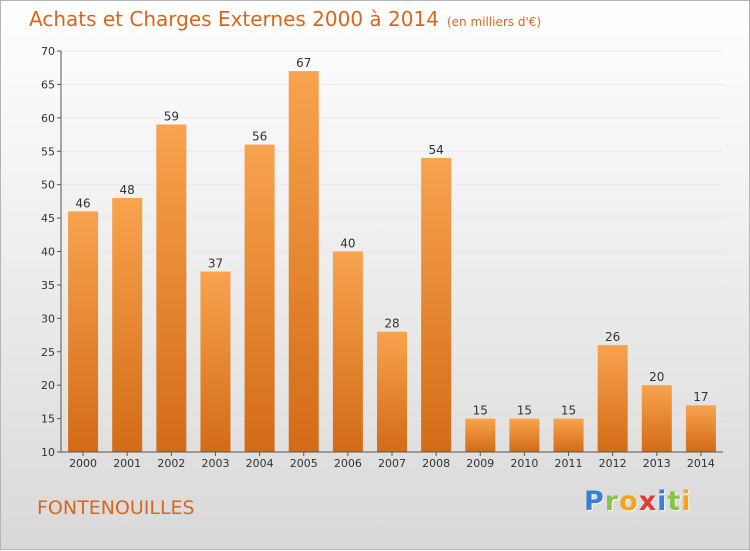  What do you see at coordinates (48, 385) in the screenshot?
I see `y-tick-label: 20` at bounding box center [48, 385].